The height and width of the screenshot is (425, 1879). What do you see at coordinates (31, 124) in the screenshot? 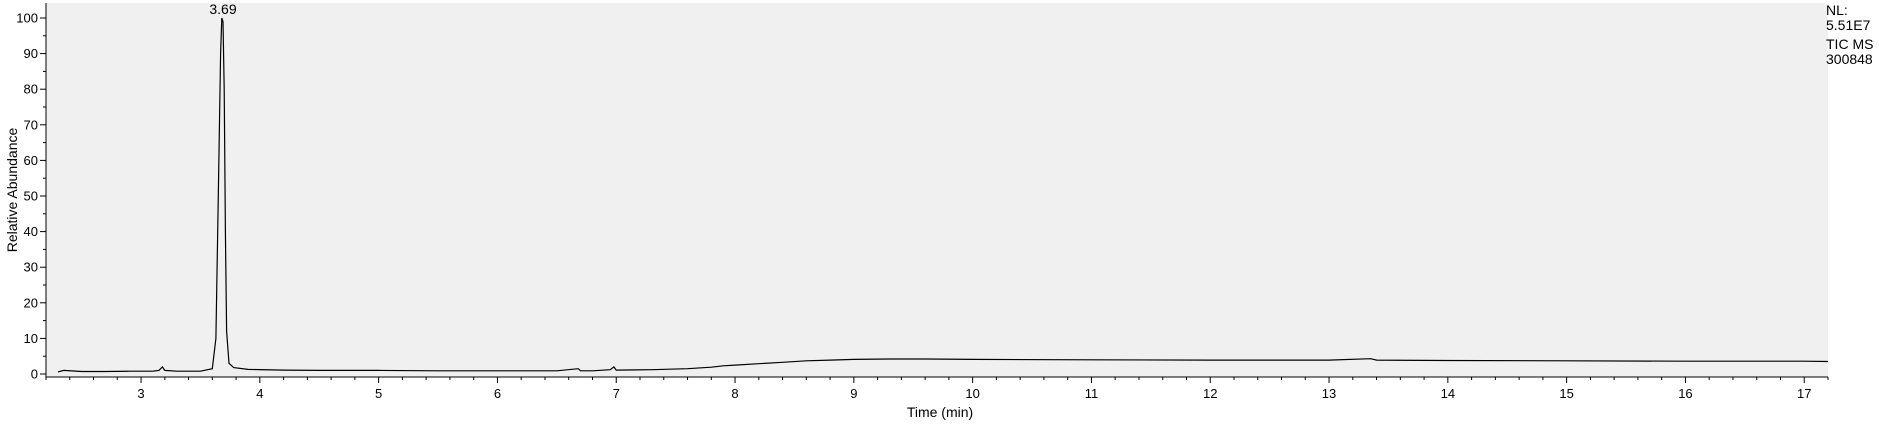
I see `y-tick-label: 70` at bounding box center [31, 124].